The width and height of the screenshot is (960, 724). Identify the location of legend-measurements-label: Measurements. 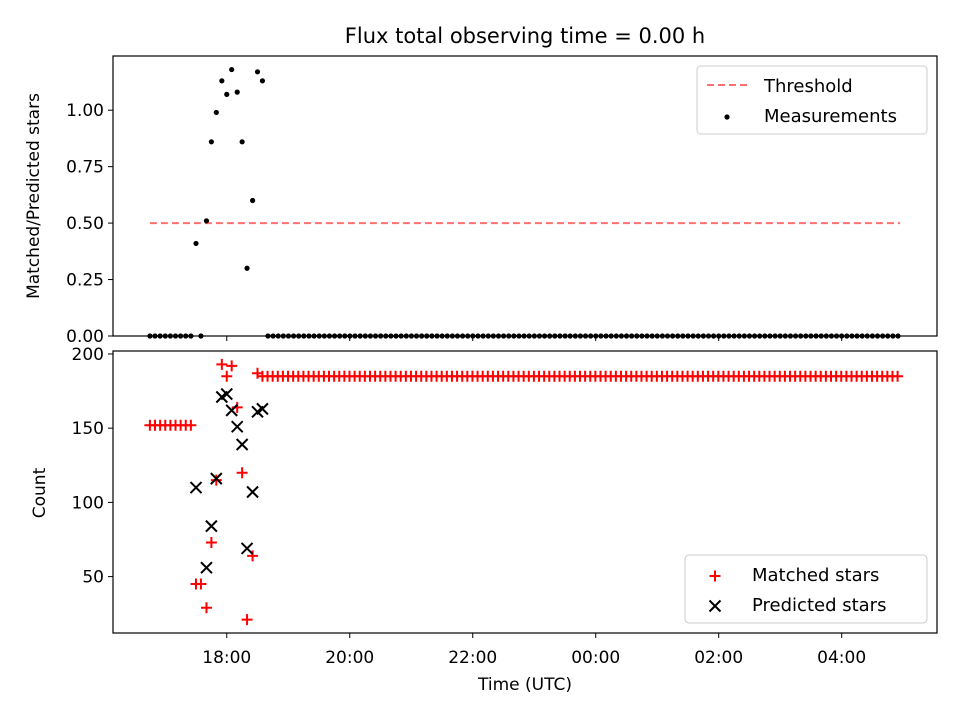
(830, 116).